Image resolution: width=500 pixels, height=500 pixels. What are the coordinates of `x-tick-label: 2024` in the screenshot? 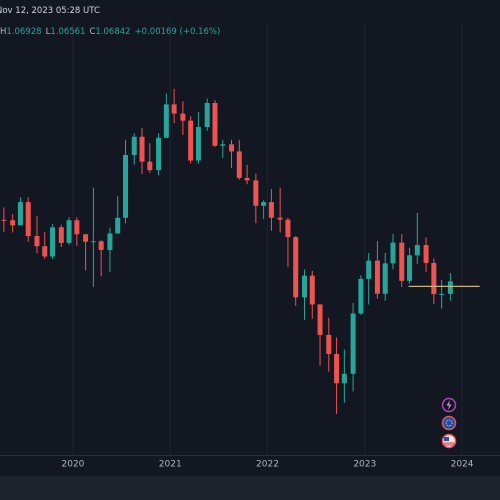 It's located at (462, 465).